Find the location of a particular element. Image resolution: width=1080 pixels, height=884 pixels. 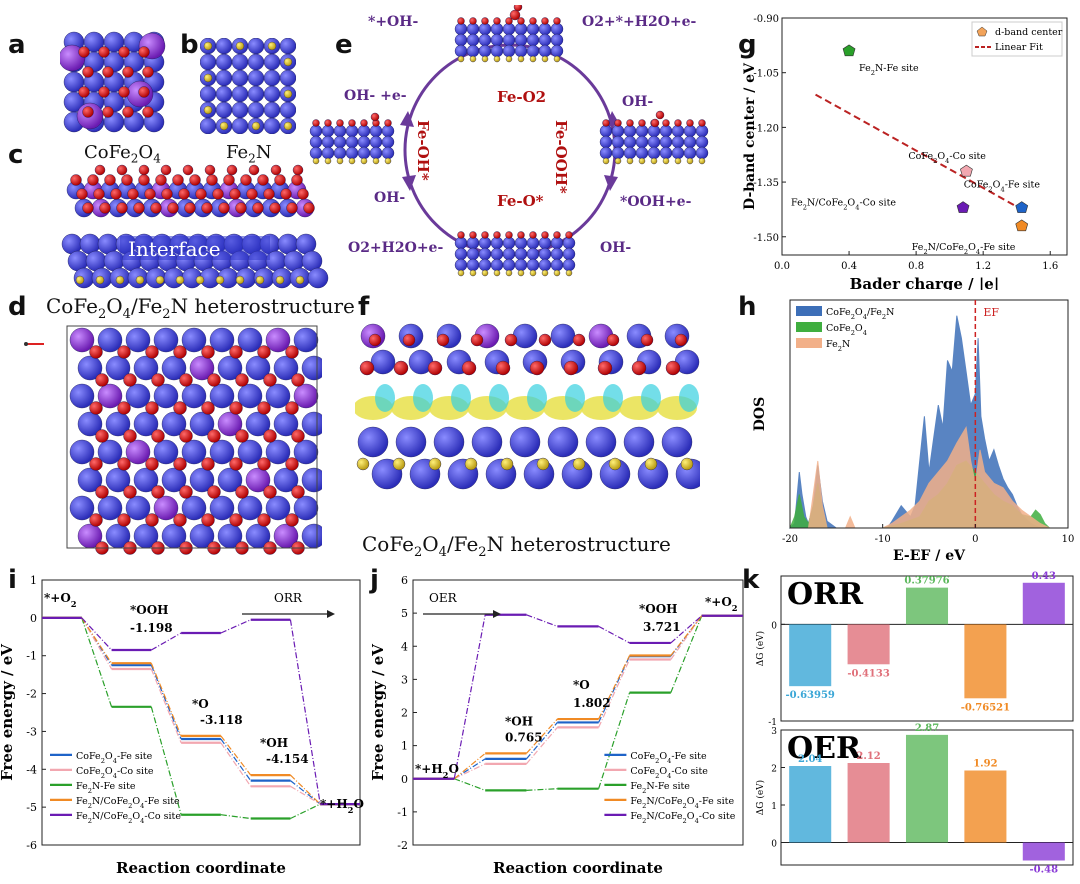

heterostructure-label-f: CoFe2O4/Fe2N heterostructure is located at coordinates (516, 546).